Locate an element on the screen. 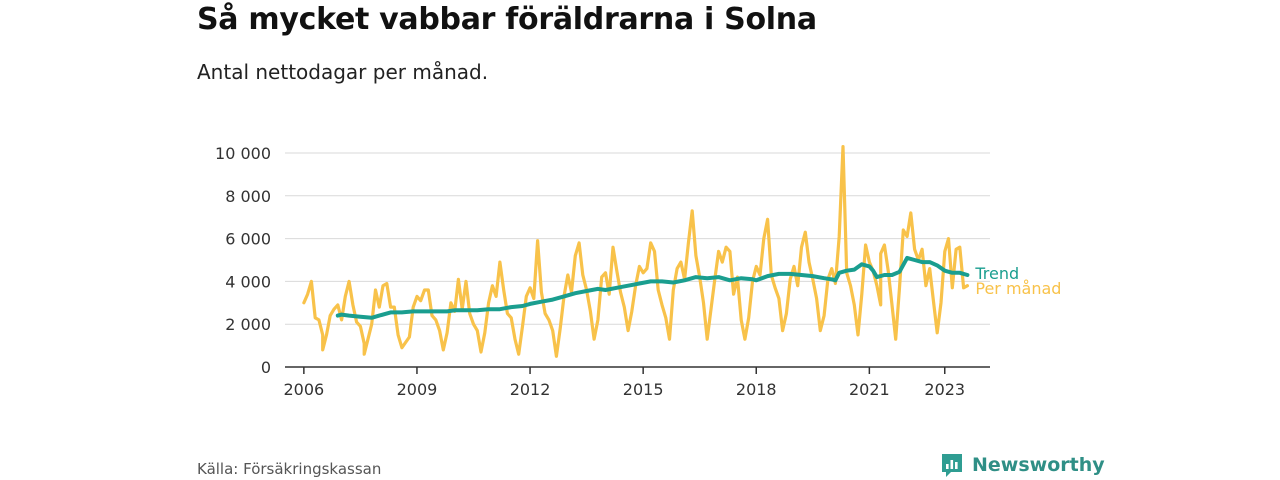  y-axis-ticks: 0 2 000 4 000 6 000 8 000 10 000 is located at coordinates (243, 260).